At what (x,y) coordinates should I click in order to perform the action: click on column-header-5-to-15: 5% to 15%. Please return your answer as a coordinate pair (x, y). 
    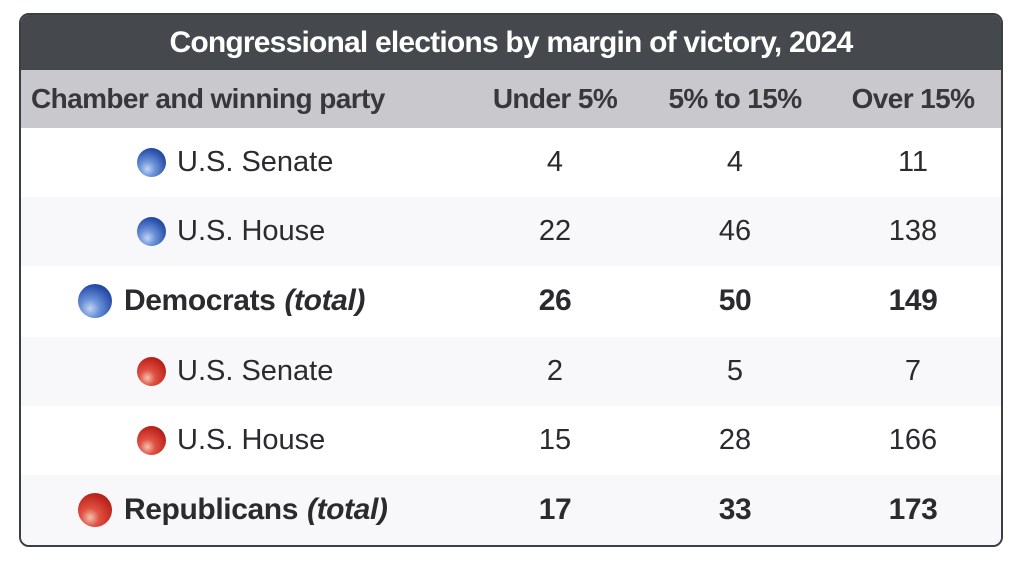
    Looking at the image, I should click on (735, 98).